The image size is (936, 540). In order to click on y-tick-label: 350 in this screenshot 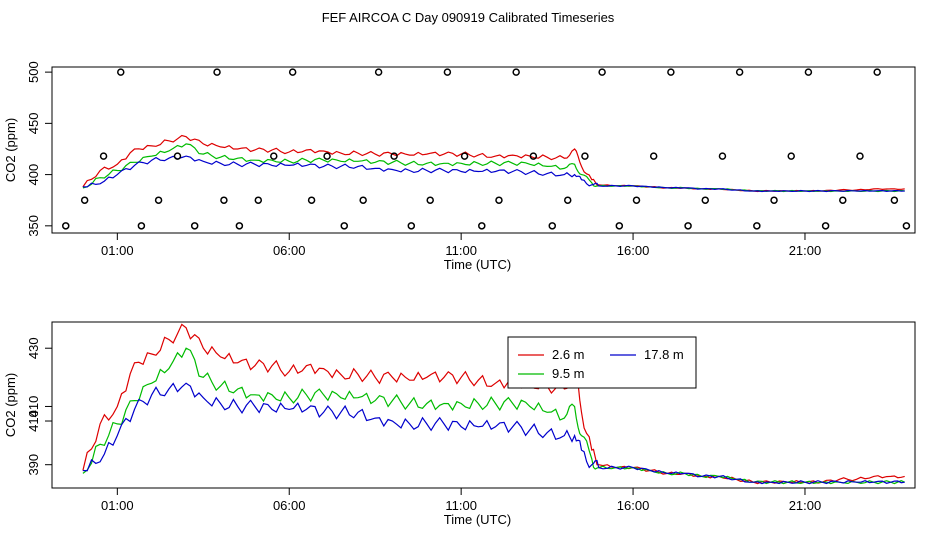, I will do `click(33, 226)`.